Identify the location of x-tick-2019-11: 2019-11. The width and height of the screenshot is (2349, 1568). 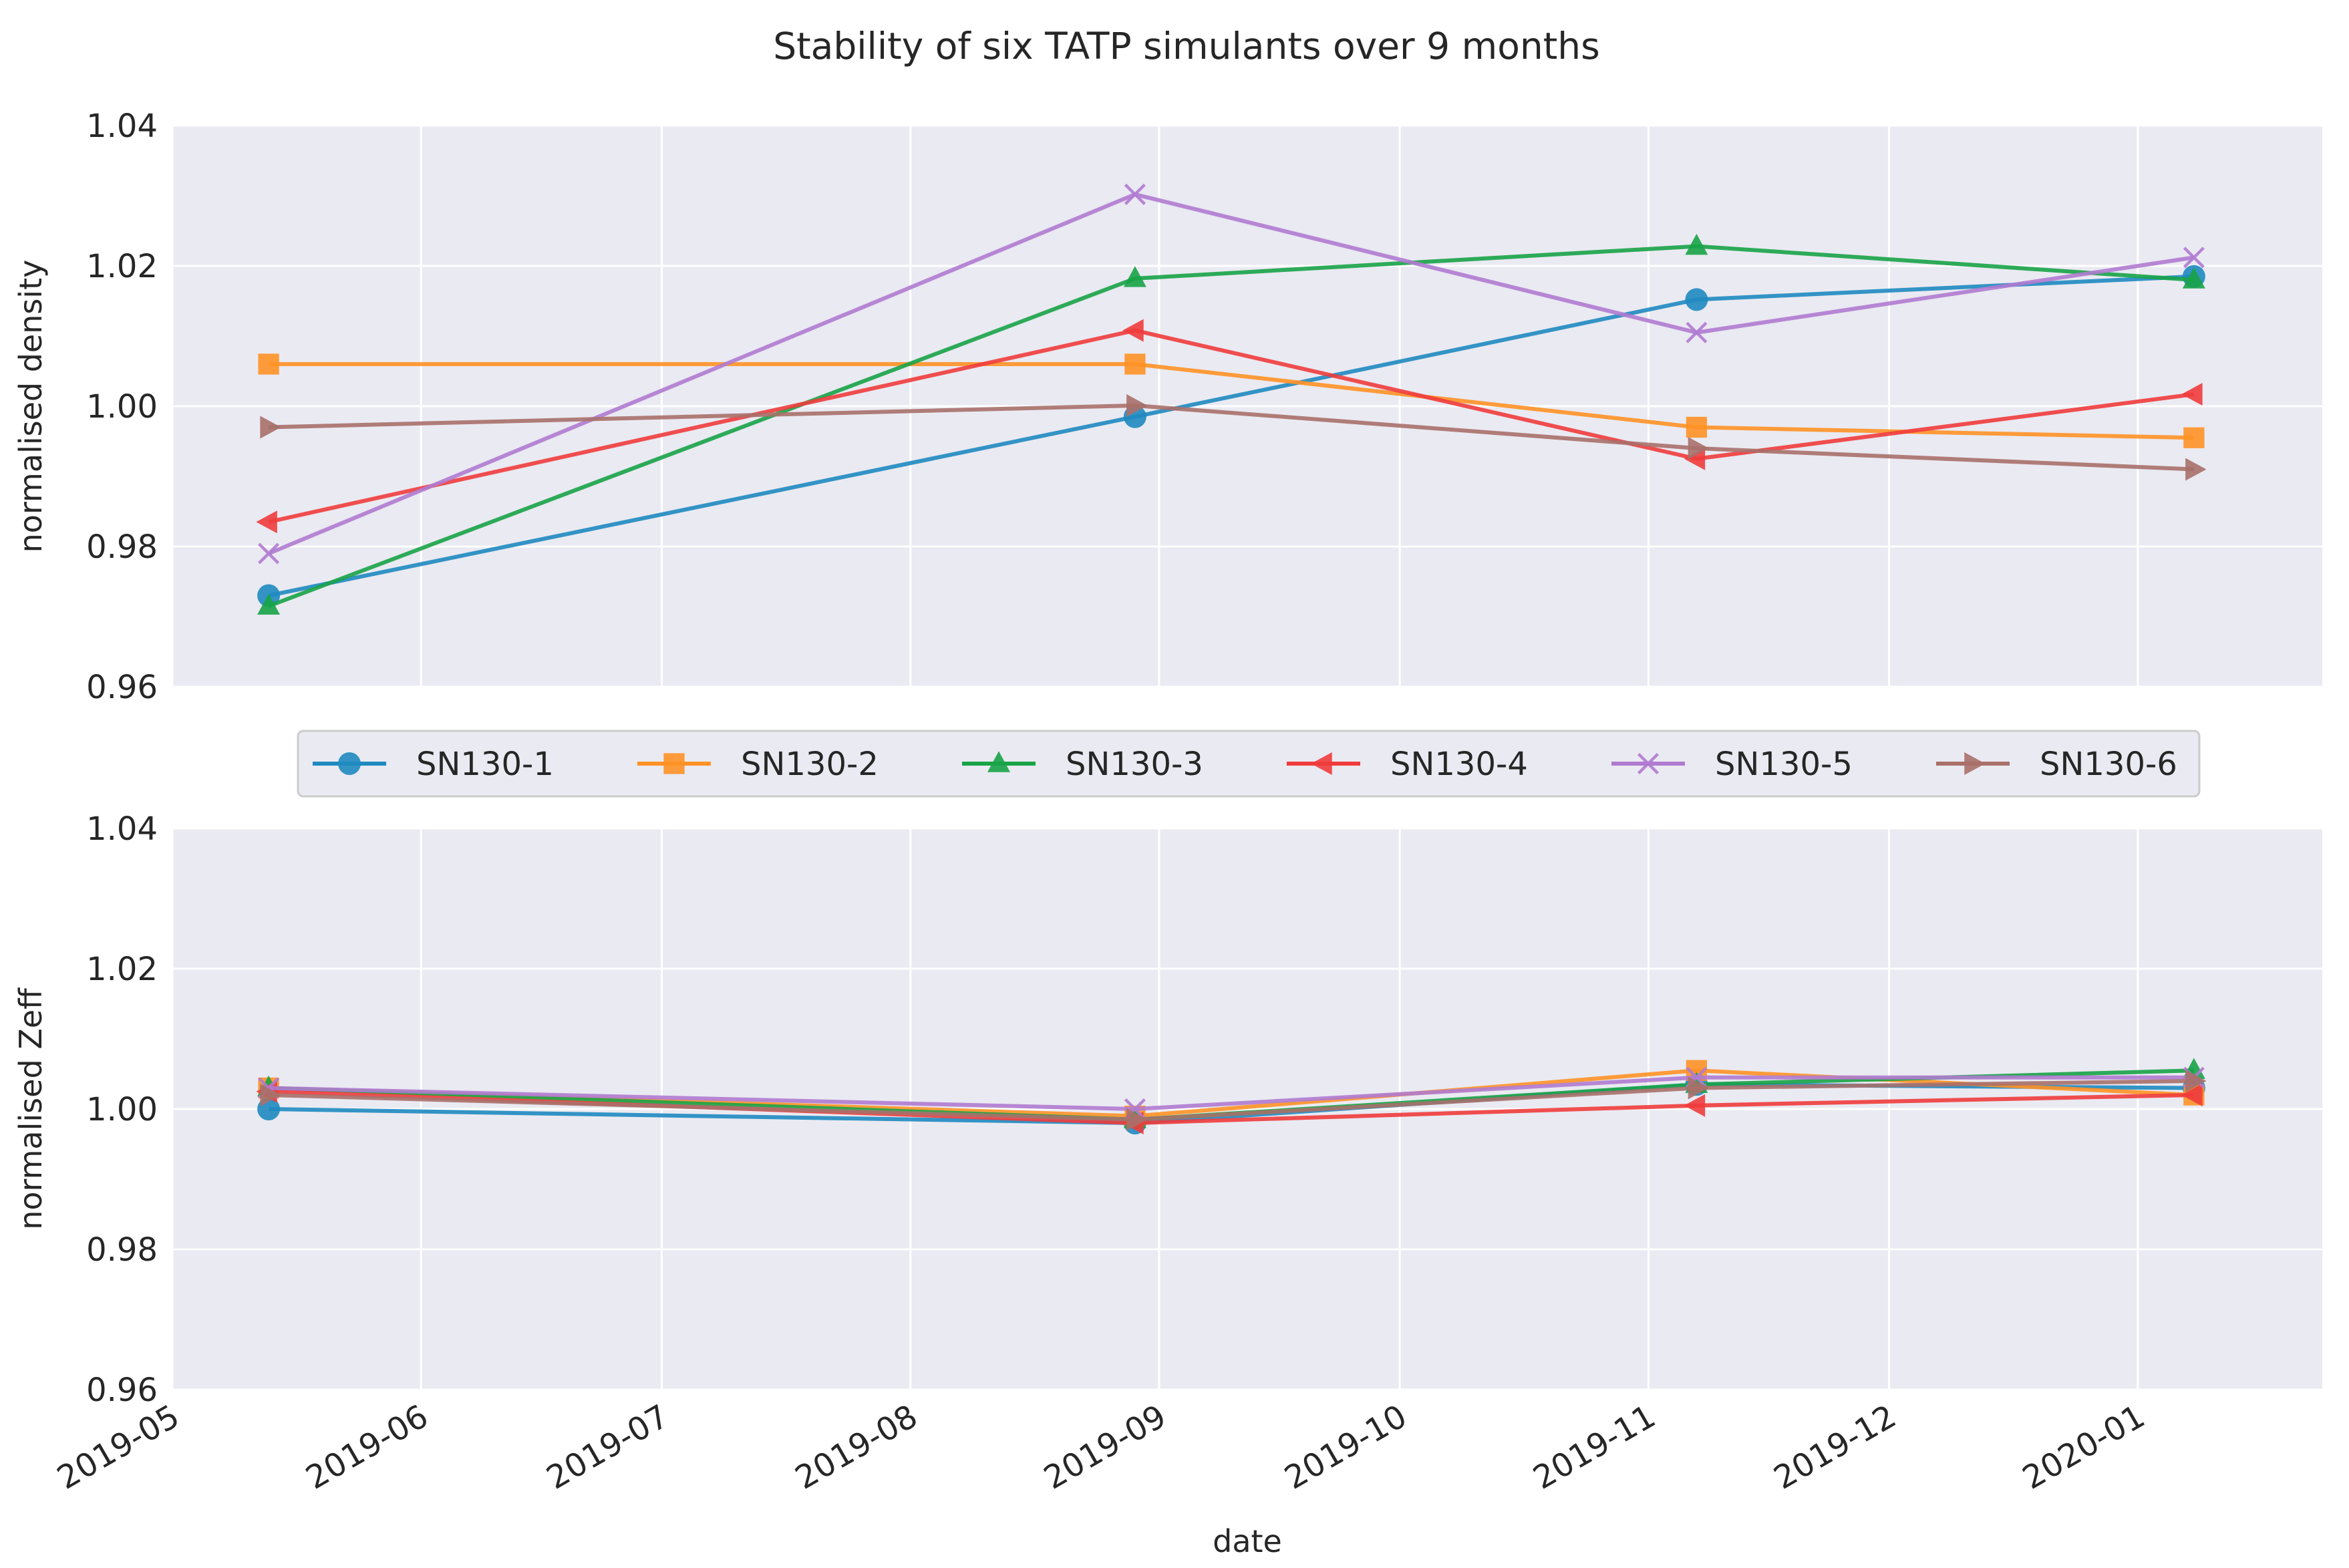
(1594, 1448).